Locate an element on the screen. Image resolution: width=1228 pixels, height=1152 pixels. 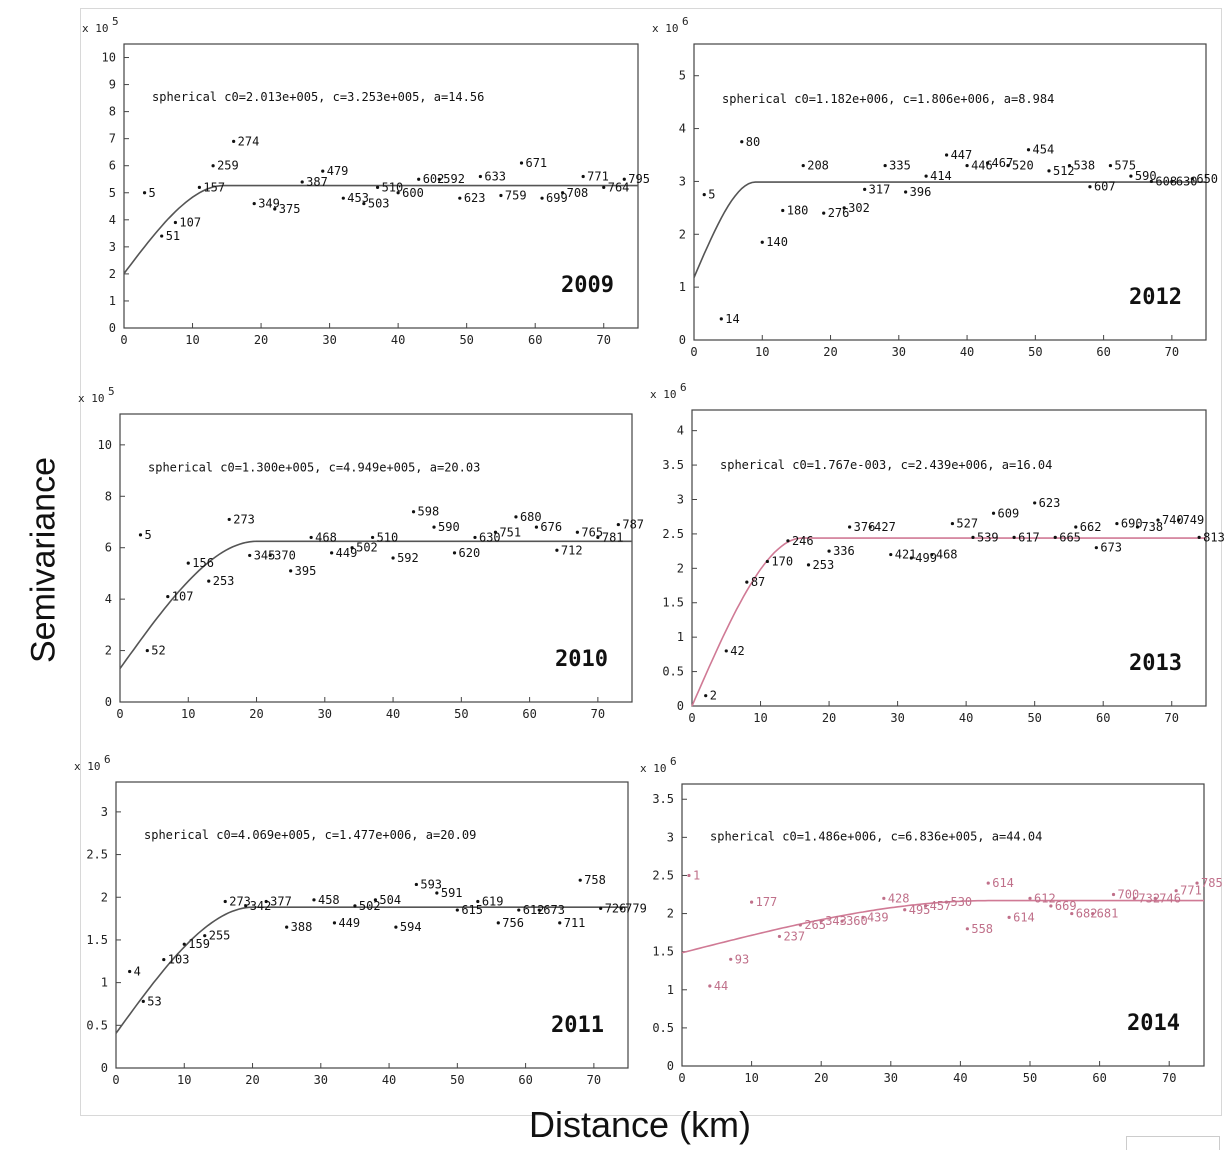
data-point-label: 662 is located at coordinates (1091, 527).